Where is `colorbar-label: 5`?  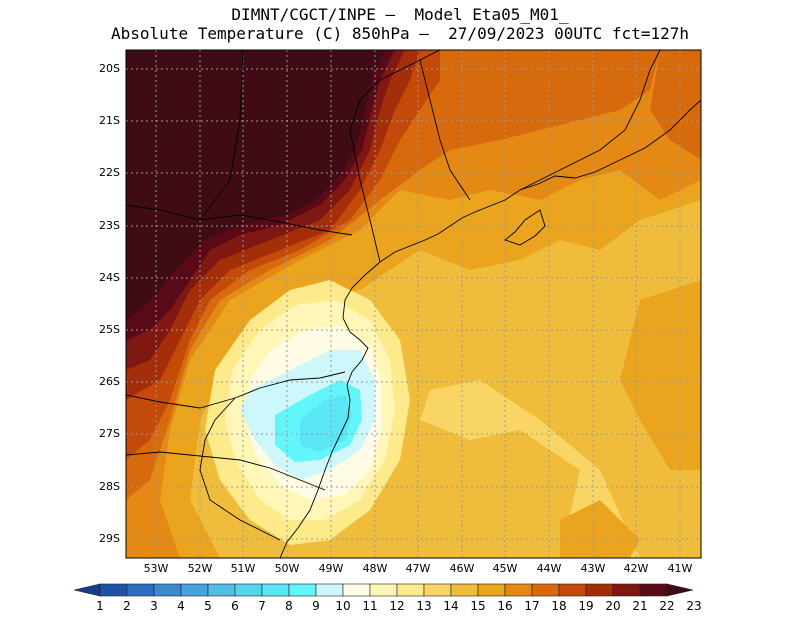 colorbar-label: 5 is located at coordinates (208, 606).